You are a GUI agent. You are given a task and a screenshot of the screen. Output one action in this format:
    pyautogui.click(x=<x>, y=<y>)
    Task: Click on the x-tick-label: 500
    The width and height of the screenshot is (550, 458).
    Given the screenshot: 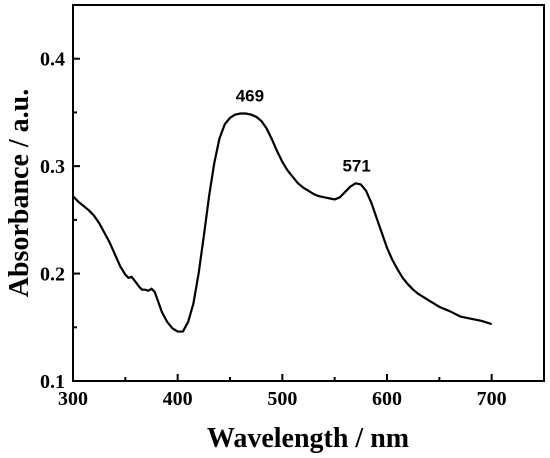 What is the action you would take?
    pyautogui.click(x=282, y=399)
    